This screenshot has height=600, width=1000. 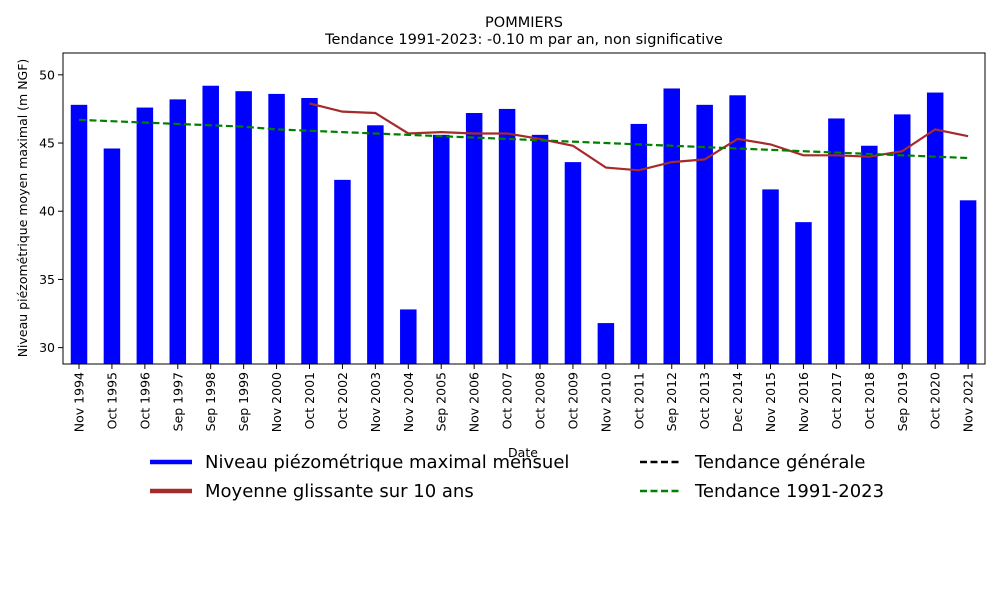 What do you see at coordinates (144, 400) in the screenshot?
I see `x-tick-label-2: Oct 1996` at bounding box center [144, 400].